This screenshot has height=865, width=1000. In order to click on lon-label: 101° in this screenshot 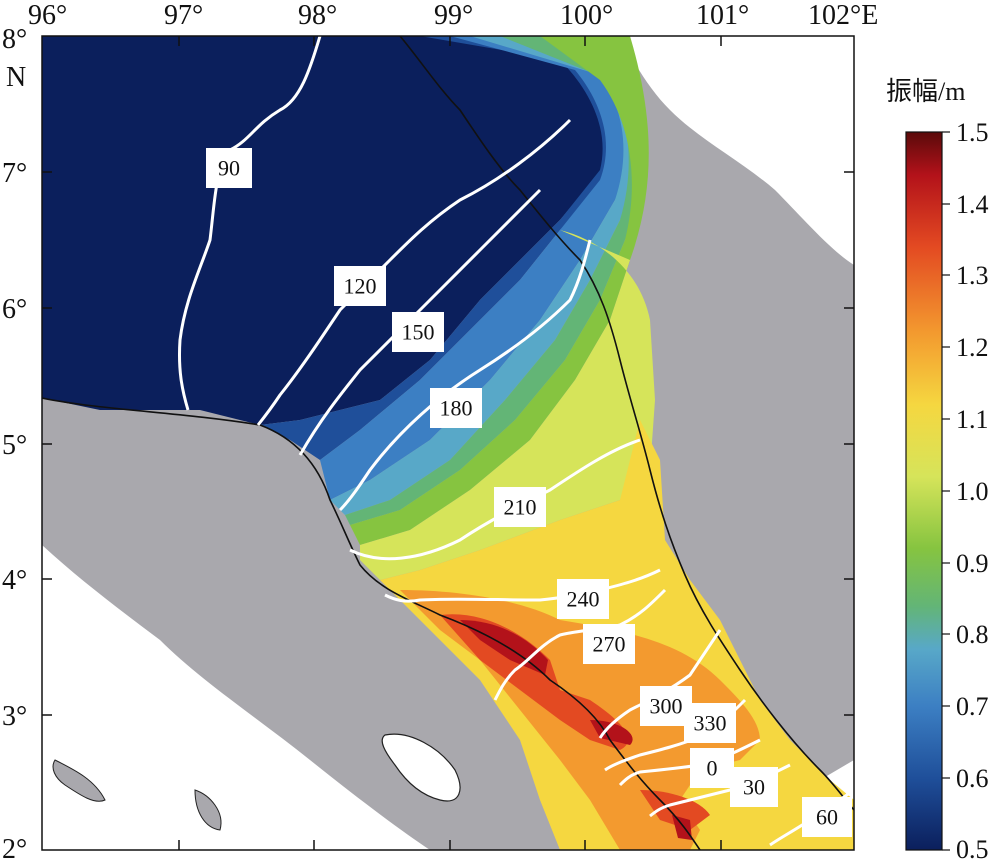, I will do `click(722, 15)`.